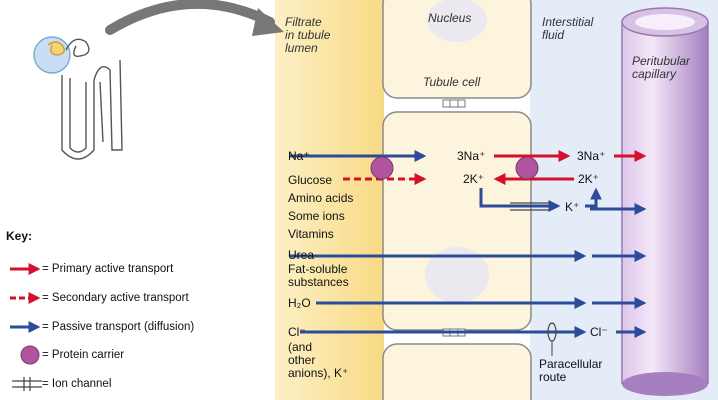  I want to click on nucleus-shape, so click(457, 21).